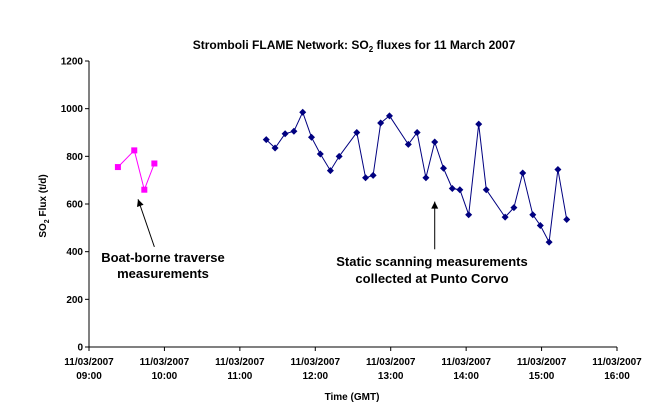 The height and width of the screenshot is (412, 668). I want to click on svg-text: Static scanning measurements, so click(431, 261).